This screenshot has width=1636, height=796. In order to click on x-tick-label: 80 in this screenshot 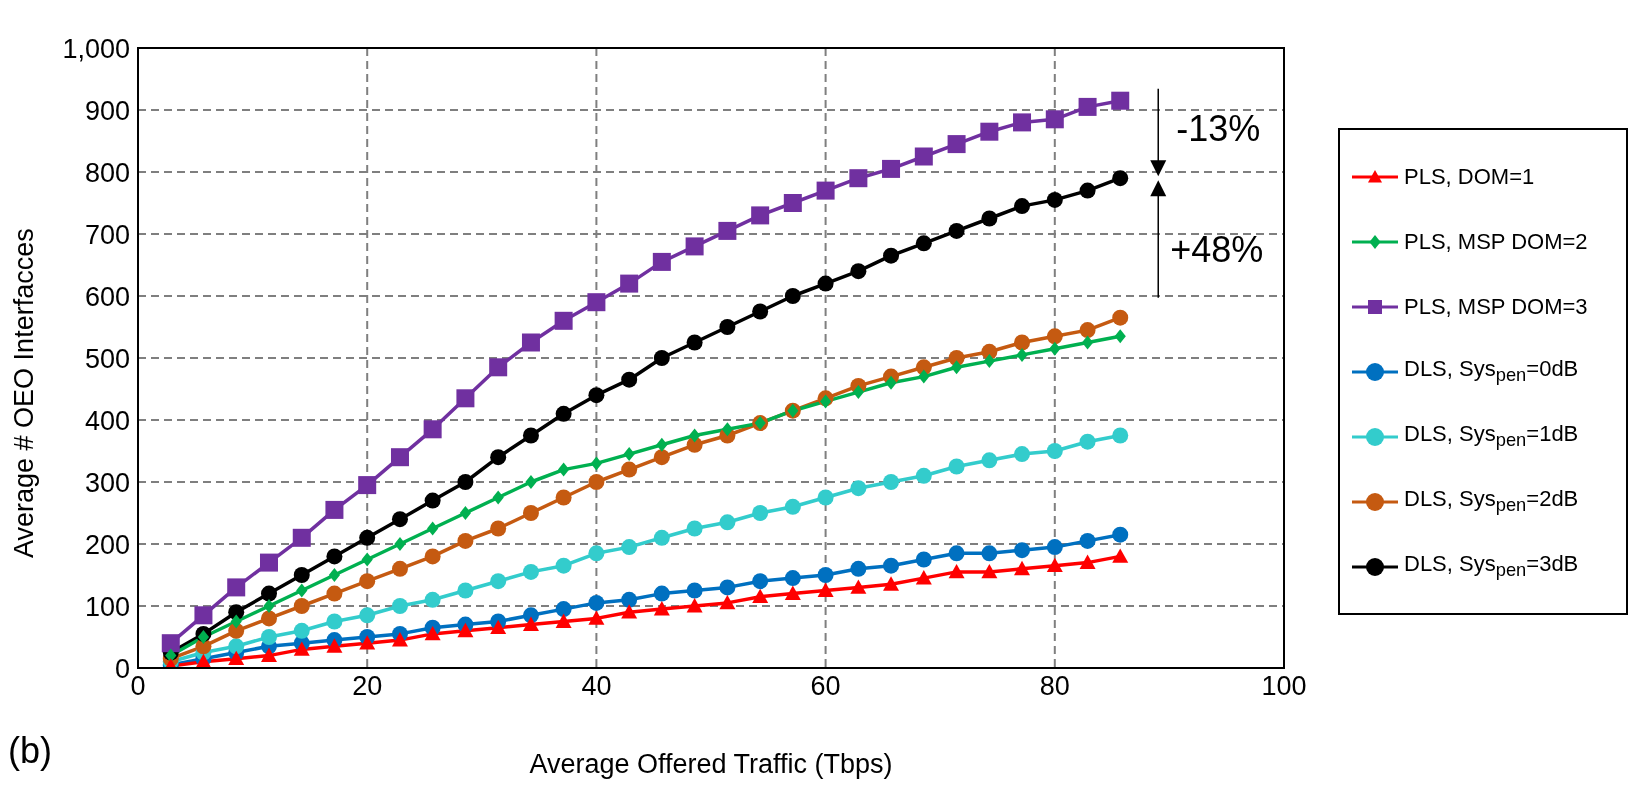, I will do `click(1054, 686)`.